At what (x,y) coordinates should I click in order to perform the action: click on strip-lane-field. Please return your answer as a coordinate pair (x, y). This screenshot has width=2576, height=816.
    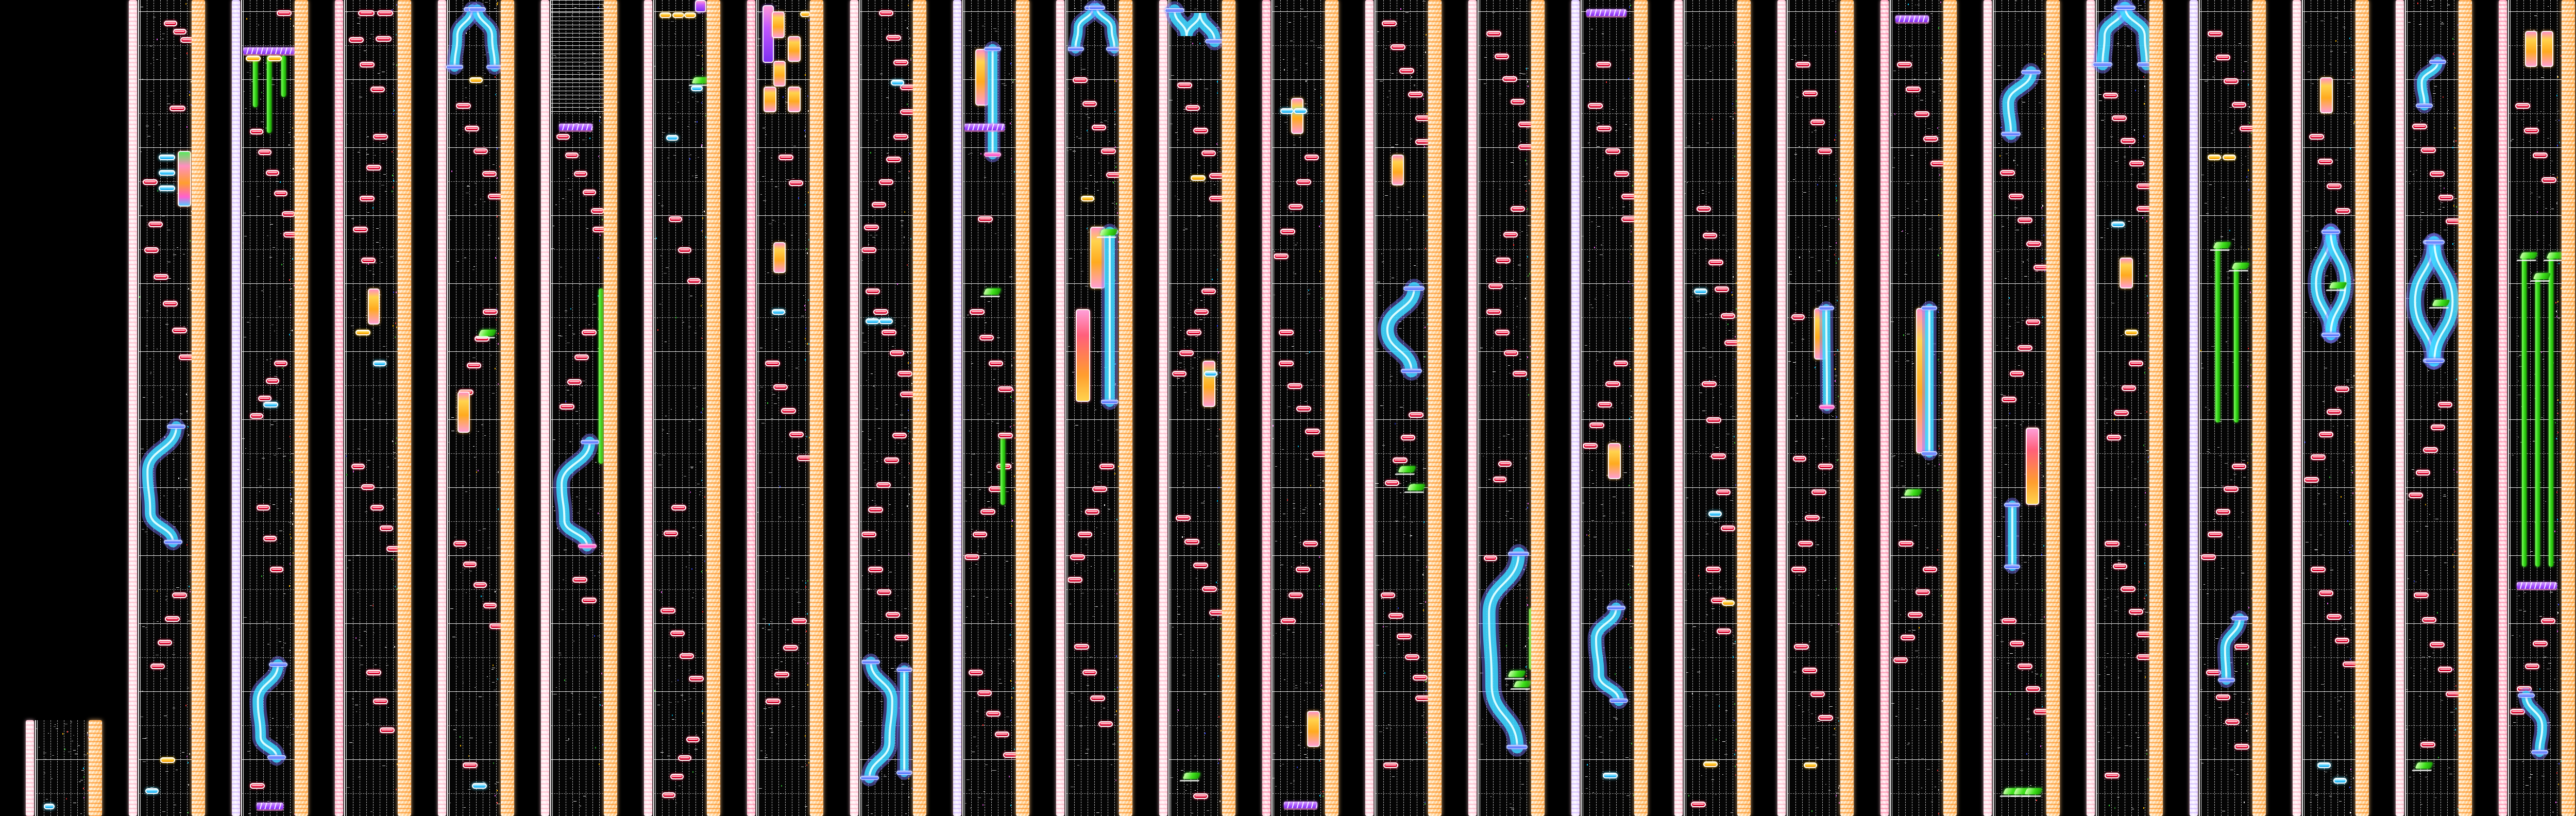
    Looking at the image, I should click on (2124, 408).